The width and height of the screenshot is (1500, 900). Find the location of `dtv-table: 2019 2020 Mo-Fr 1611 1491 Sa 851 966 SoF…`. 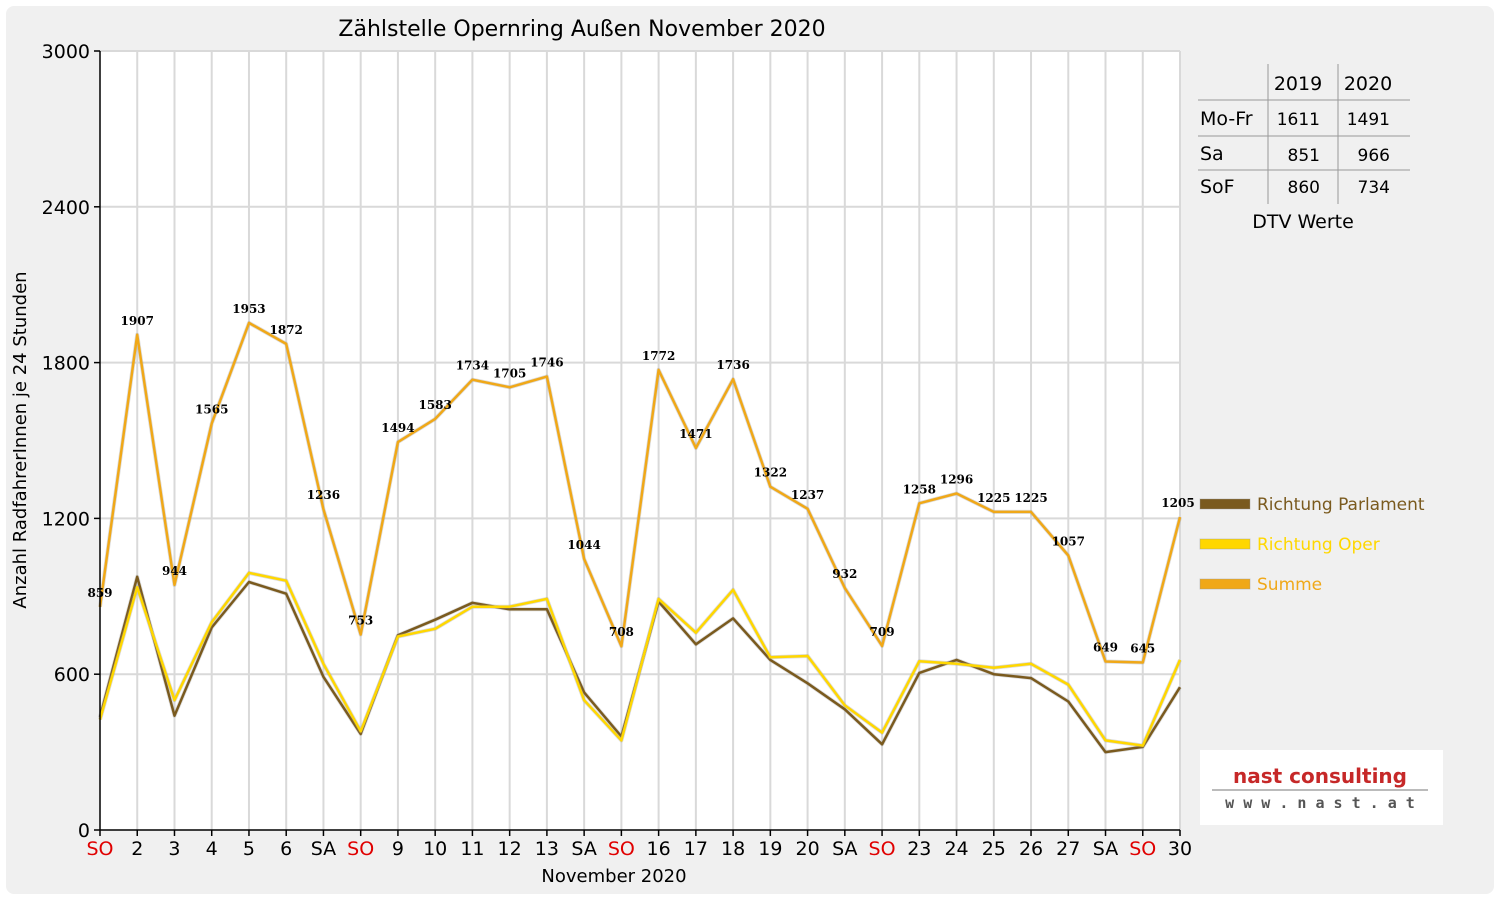

dtv-table: 2019 2020 Mo-Fr 1611 1491 Sa 851 966 SoF… is located at coordinates (1304, 148).